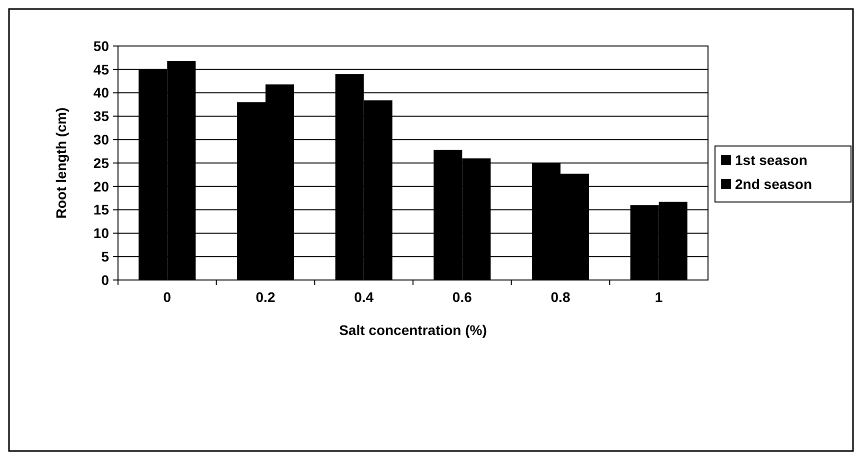  What do you see at coordinates (101, 116) in the screenshot?
I see `y-tick-label: 35` at bounding box center [101, 116].